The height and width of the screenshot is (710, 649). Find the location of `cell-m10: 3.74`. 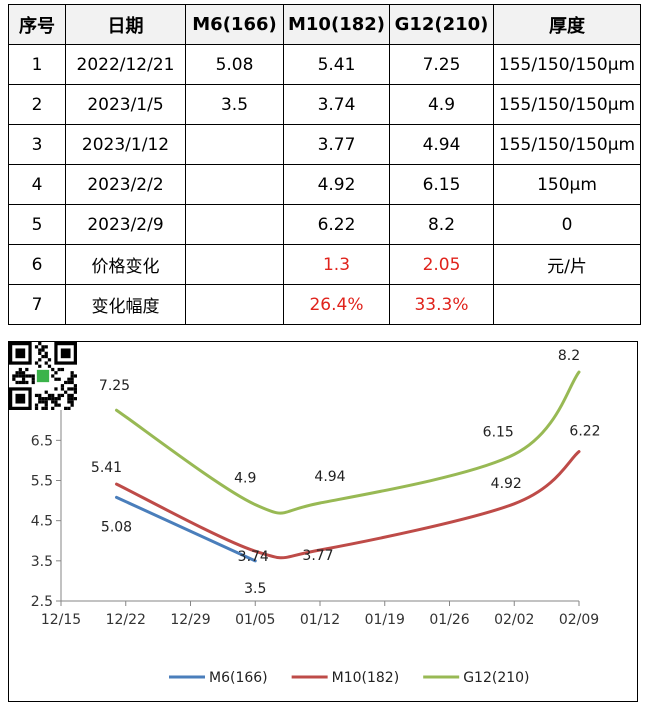

cell-m10: 3.74 is located at coordinates (336, 104).